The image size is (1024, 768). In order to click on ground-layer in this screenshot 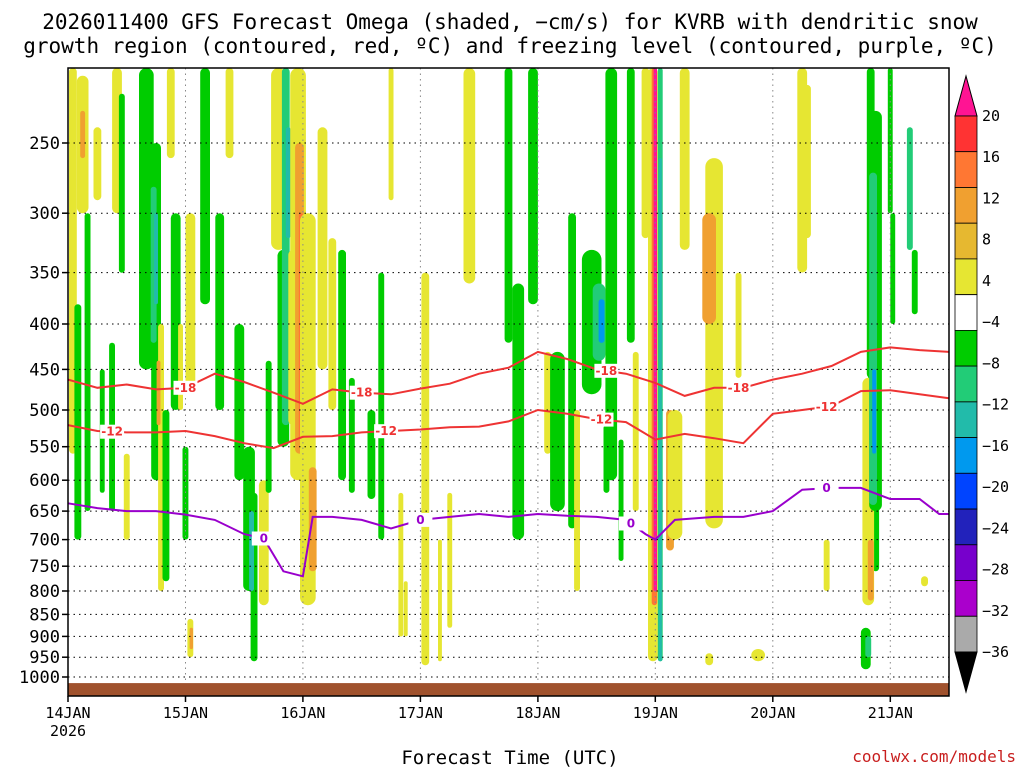, I will do `click(508, 689)`.